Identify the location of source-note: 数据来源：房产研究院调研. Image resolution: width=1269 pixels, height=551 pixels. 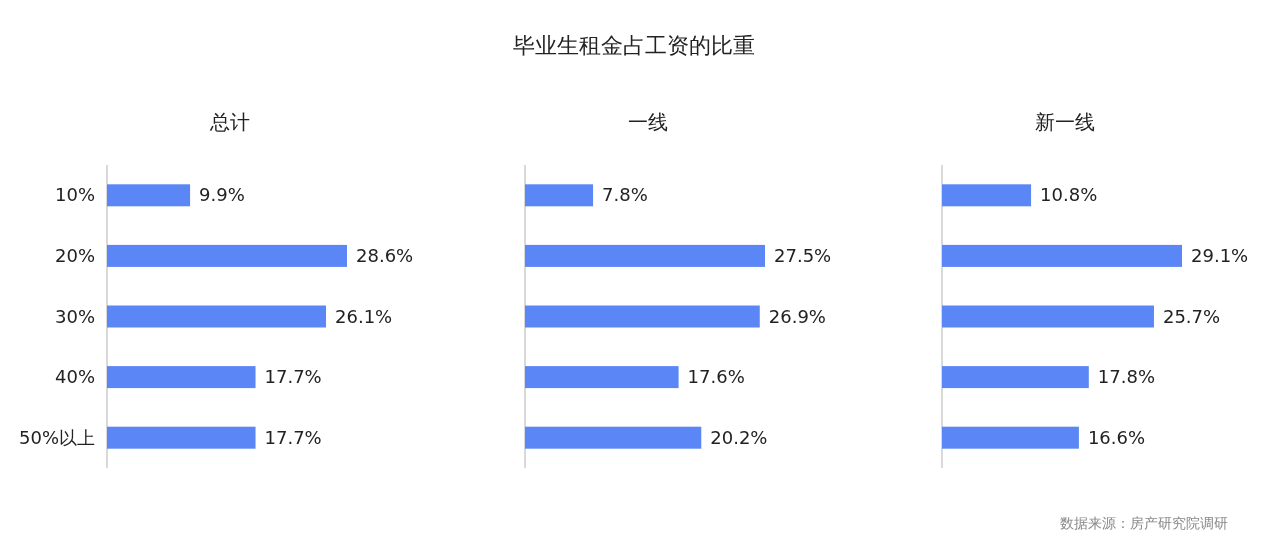
(1144, 523).